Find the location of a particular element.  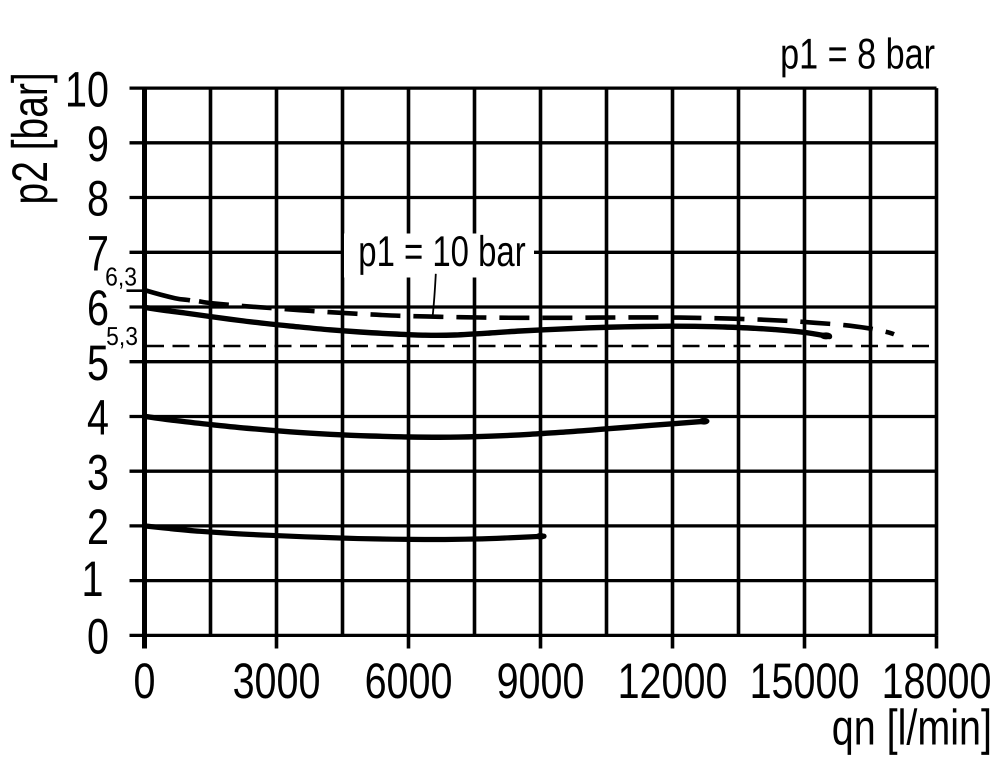

svg-text: p1 = 10 bar is located at coordinates (441, 252).